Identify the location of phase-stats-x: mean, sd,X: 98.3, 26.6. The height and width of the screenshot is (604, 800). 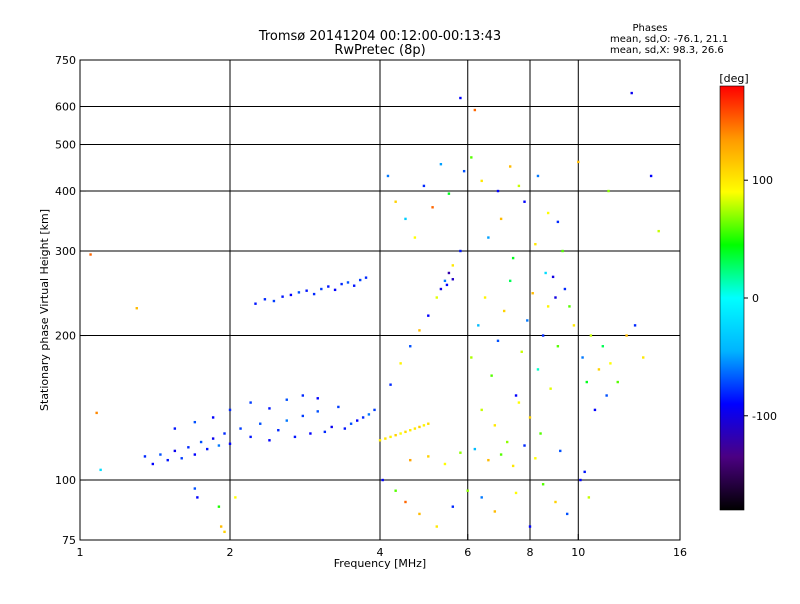
(667, 50).